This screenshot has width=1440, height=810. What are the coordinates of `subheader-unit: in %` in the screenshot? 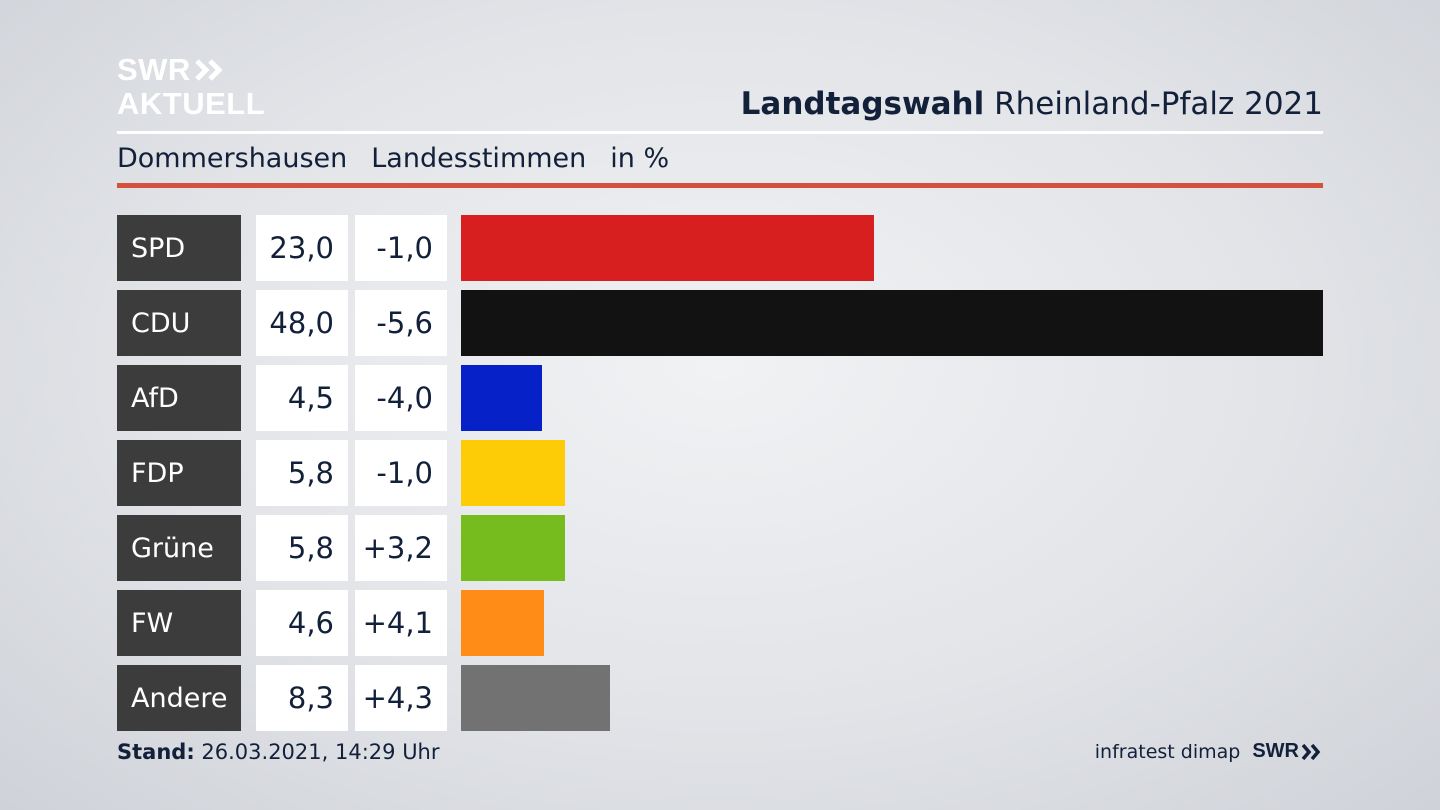 It's located at (640, 158).